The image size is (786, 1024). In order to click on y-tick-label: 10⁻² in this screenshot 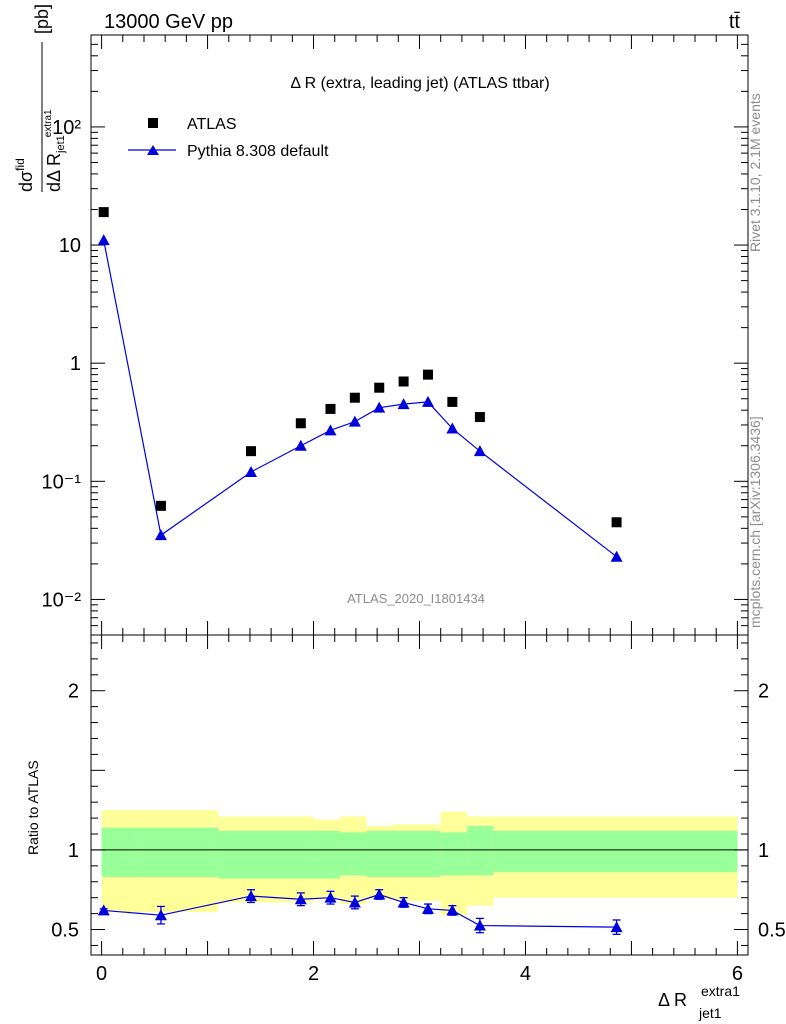, I will do `click(62, 600)`.